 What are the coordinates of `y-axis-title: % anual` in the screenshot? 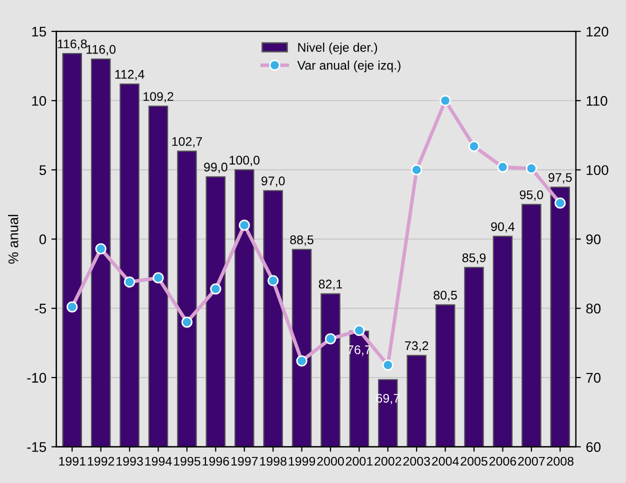 It's located at (13, 239).